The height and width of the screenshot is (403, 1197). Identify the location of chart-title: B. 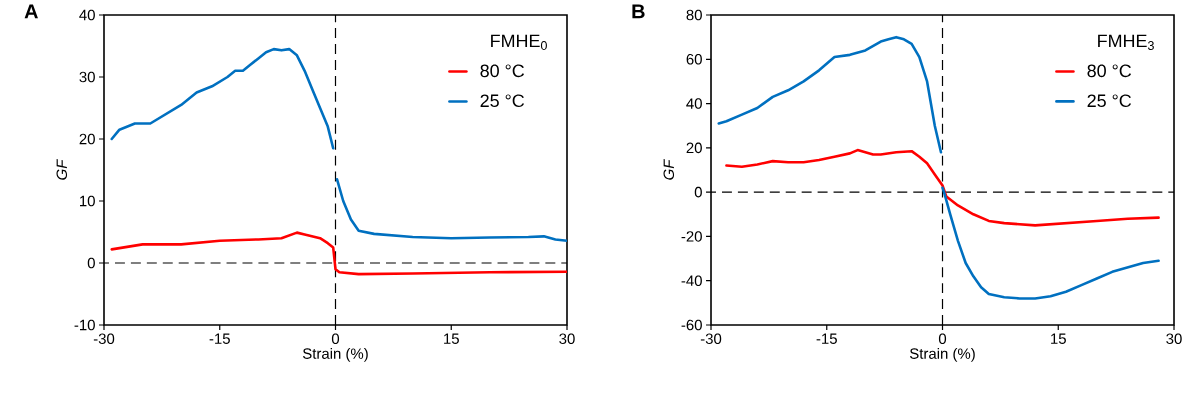
(638, 11).